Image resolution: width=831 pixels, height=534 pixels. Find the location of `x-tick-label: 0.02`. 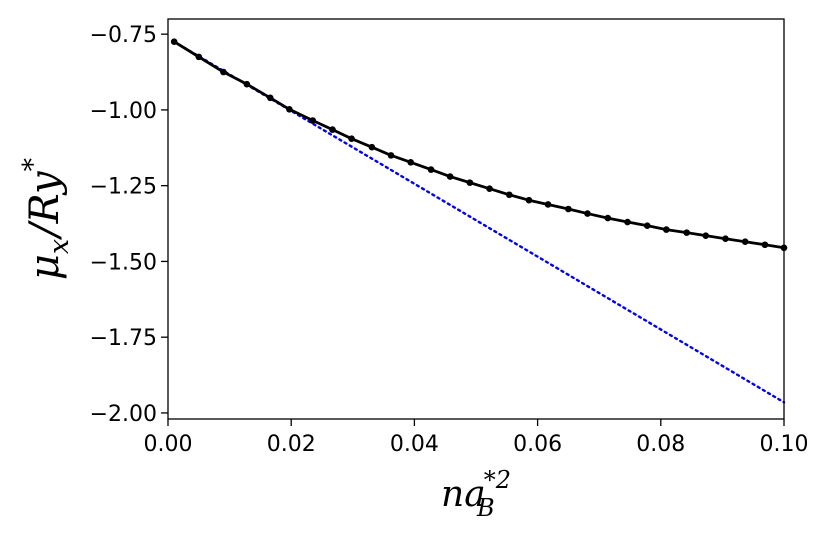

x-tick-label: 0.02 is located at coordinates (291, 444).